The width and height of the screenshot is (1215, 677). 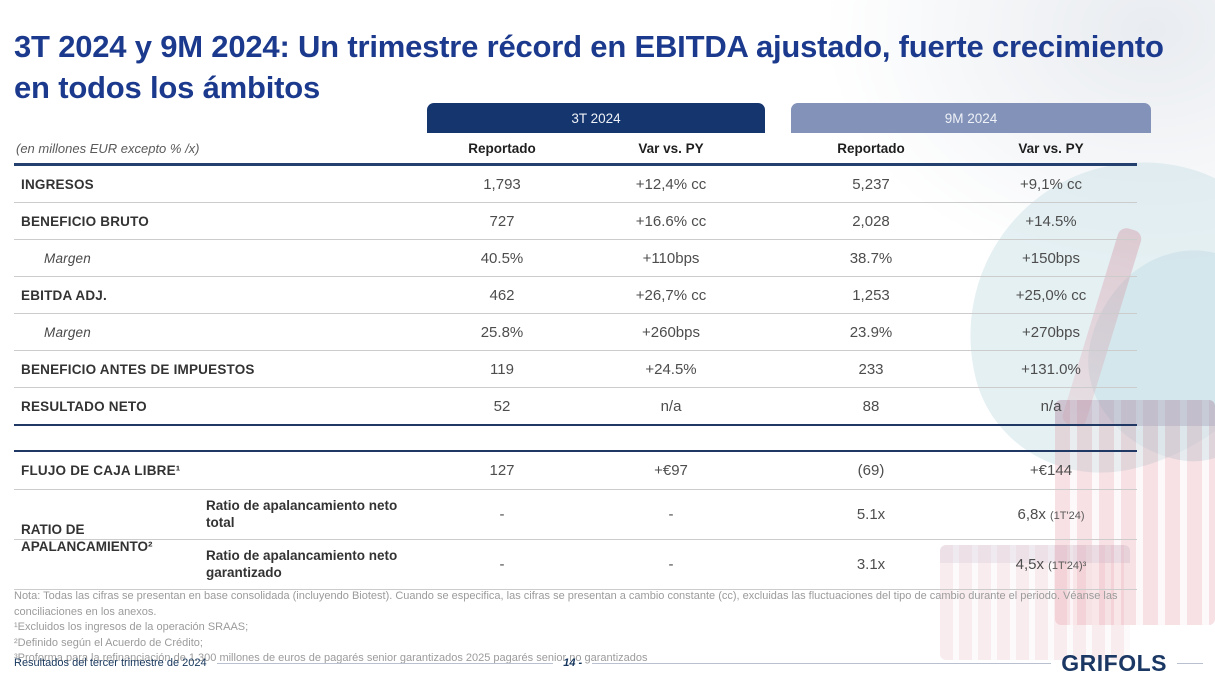 I want to click on value-cell: 1,253, so click(x=871, y=295).